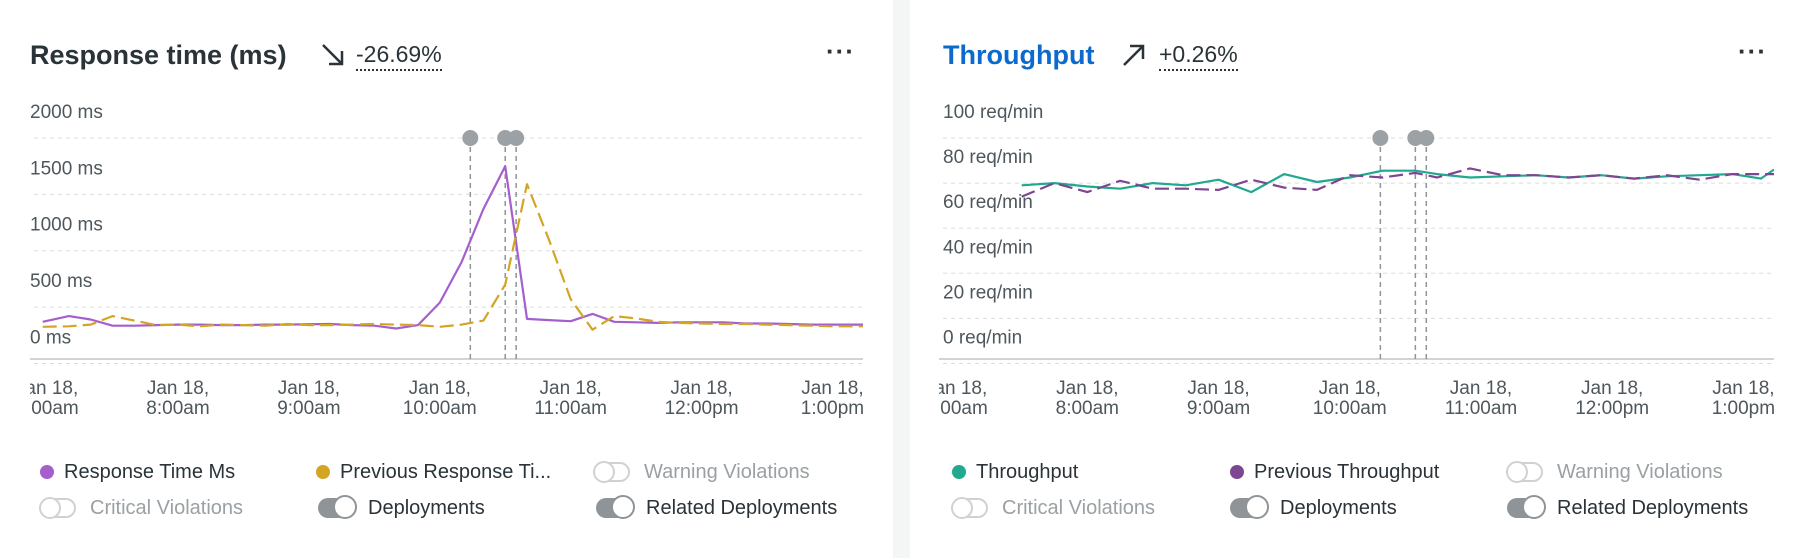  I want to click on response-time-change: -26.69%, so click(399, 55).